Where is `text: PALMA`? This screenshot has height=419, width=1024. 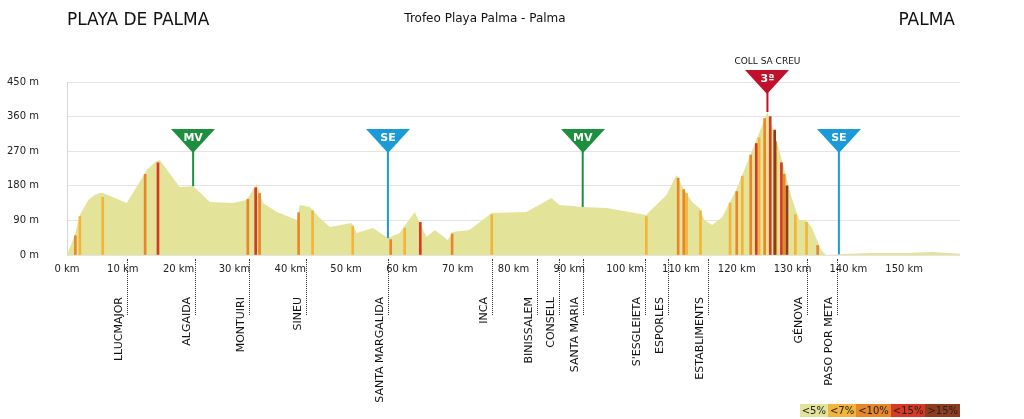 text: PALMA is located at coordinates (926, 19).